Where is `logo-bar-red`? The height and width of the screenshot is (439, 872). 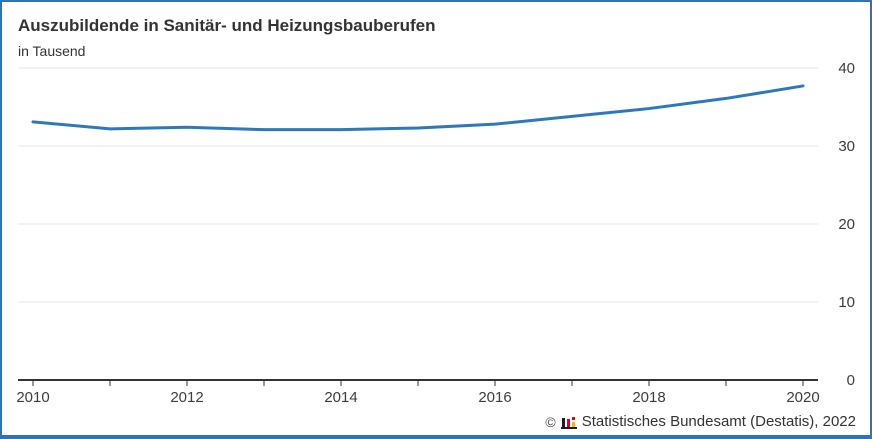 logo-bar-red is located at coordinates (568, 422).